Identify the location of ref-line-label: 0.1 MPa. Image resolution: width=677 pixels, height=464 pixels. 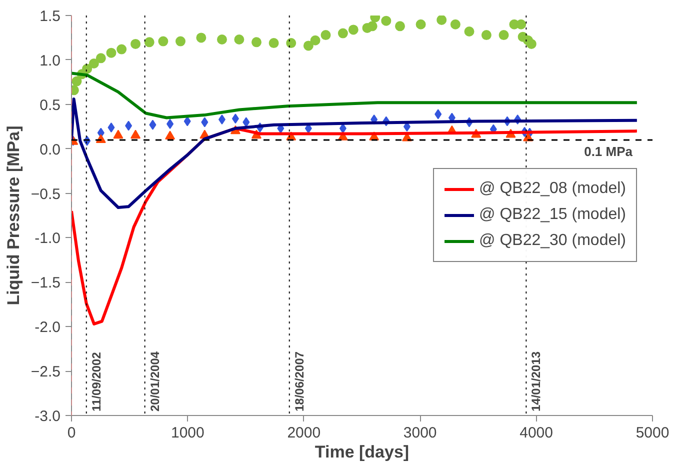
(609, 151).